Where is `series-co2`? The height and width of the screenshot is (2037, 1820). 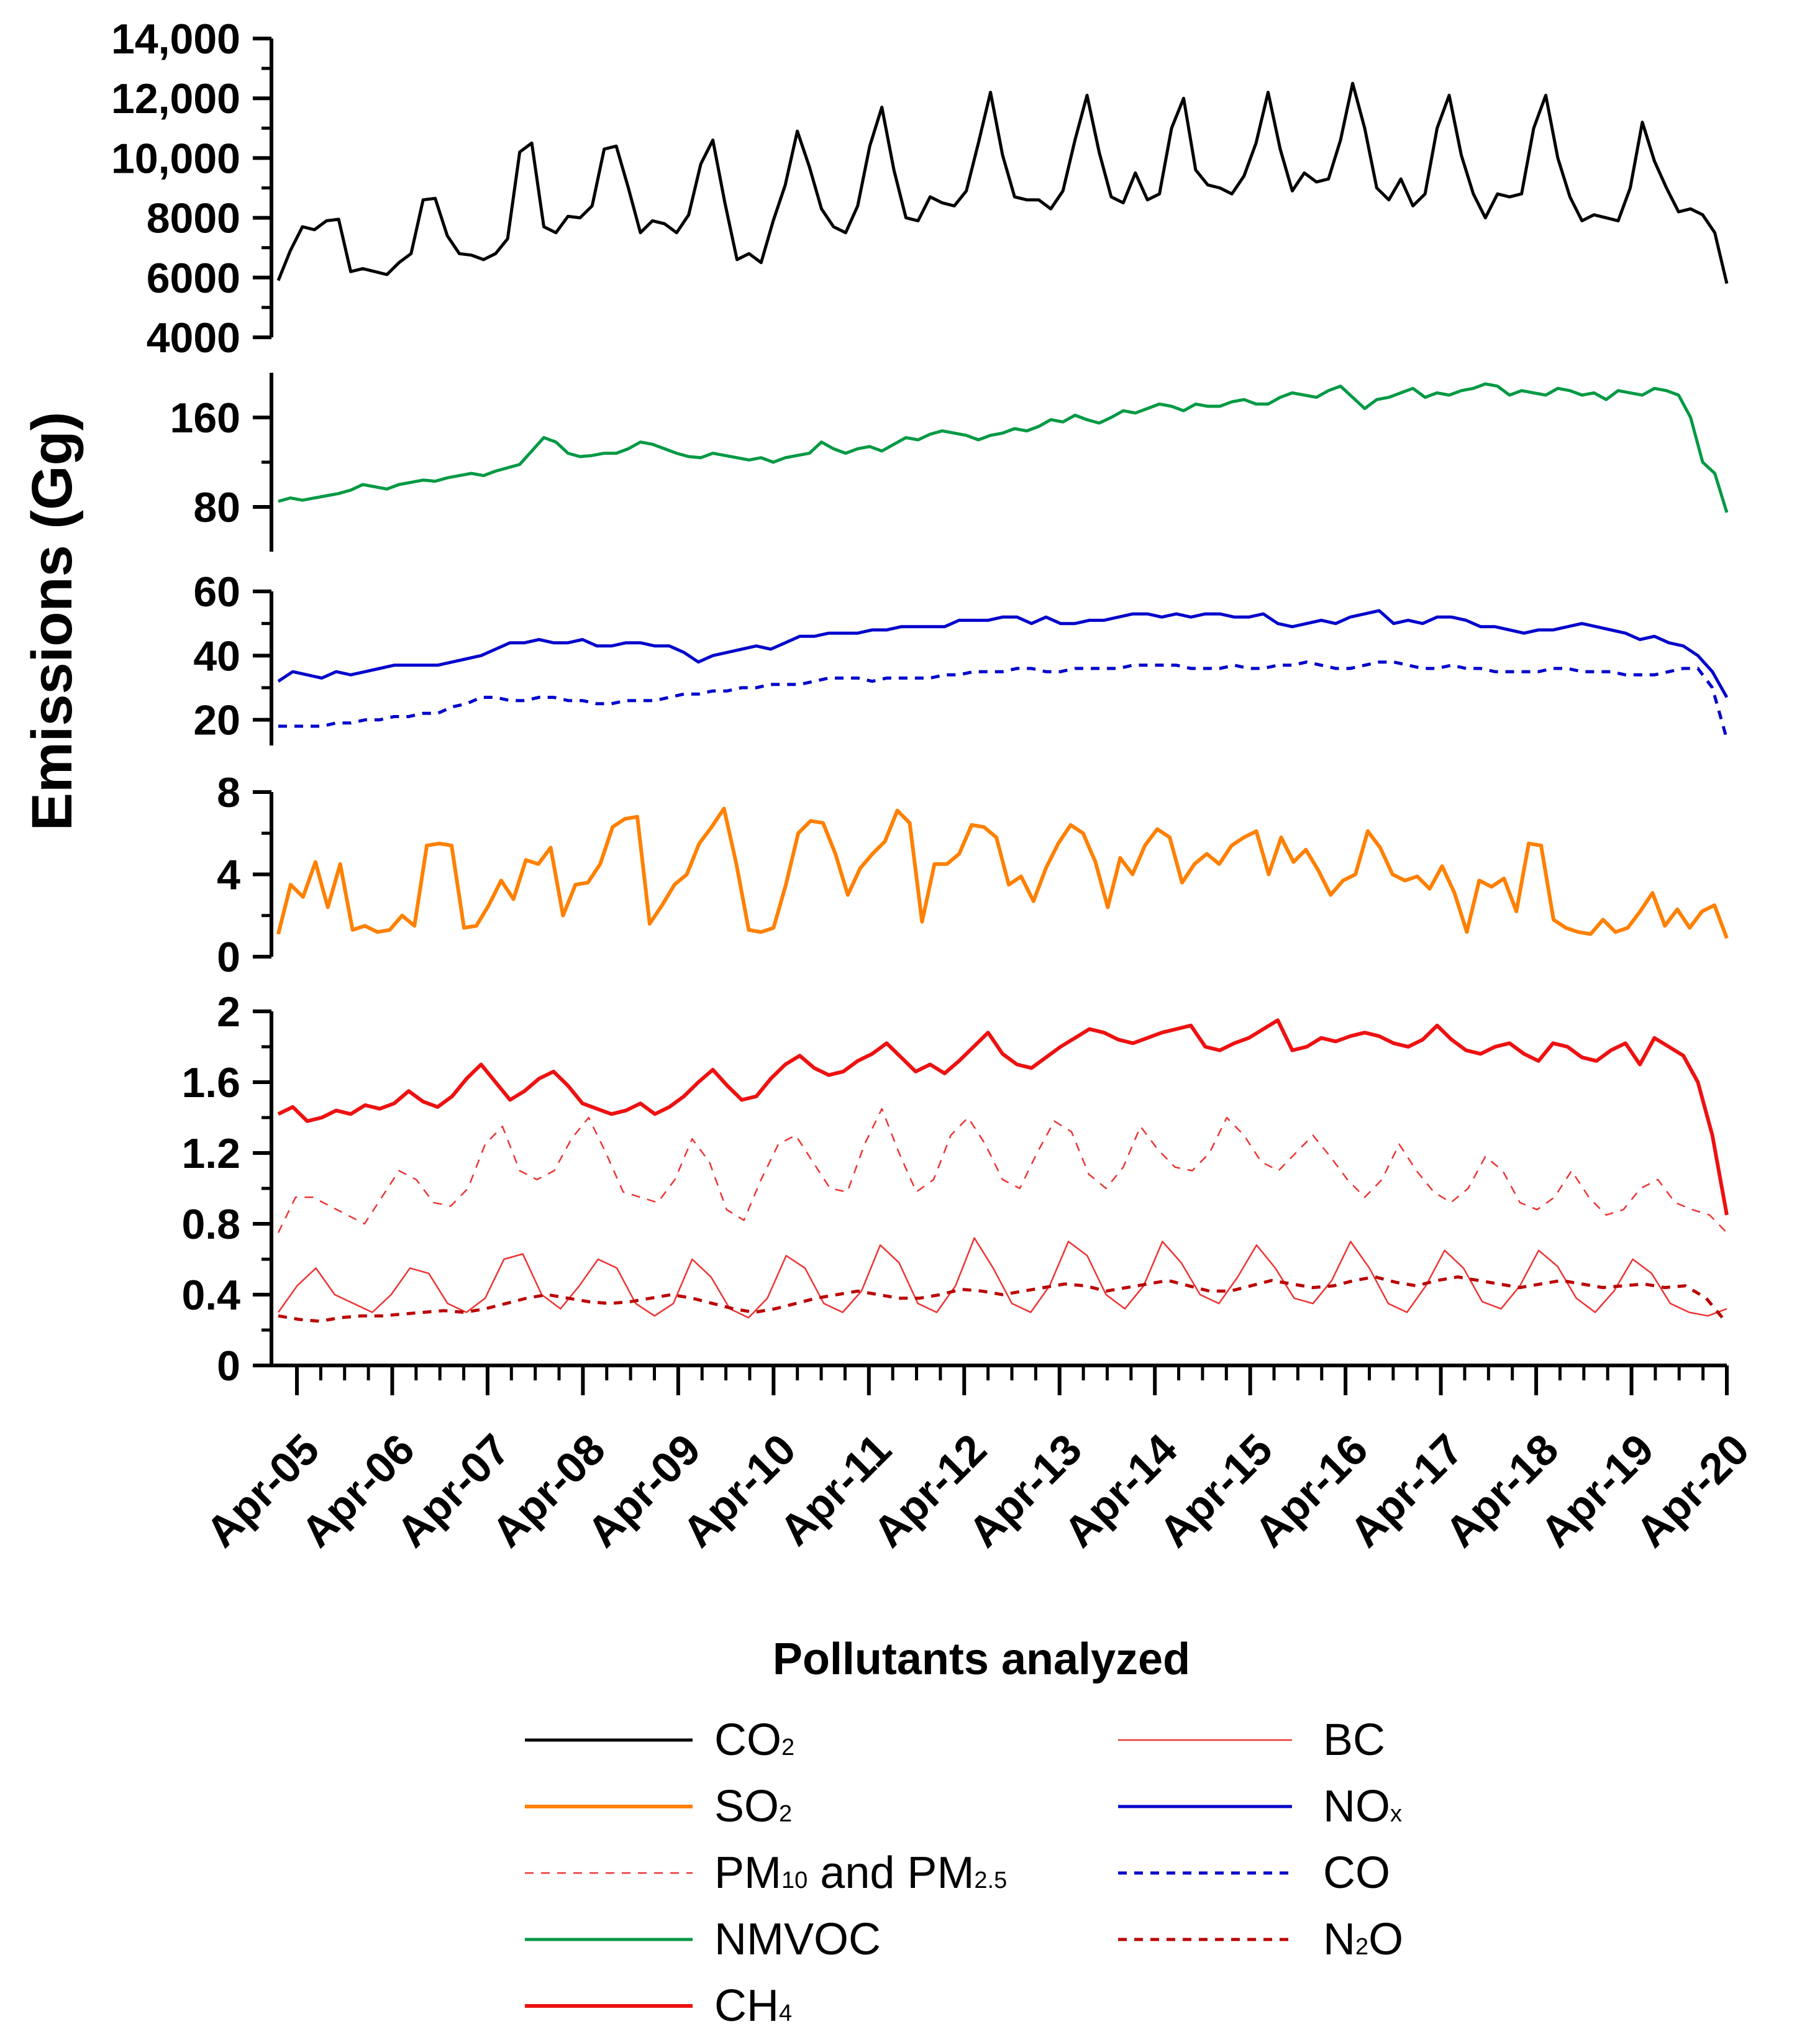 series-co2 is located at coordinates (1003, 183).